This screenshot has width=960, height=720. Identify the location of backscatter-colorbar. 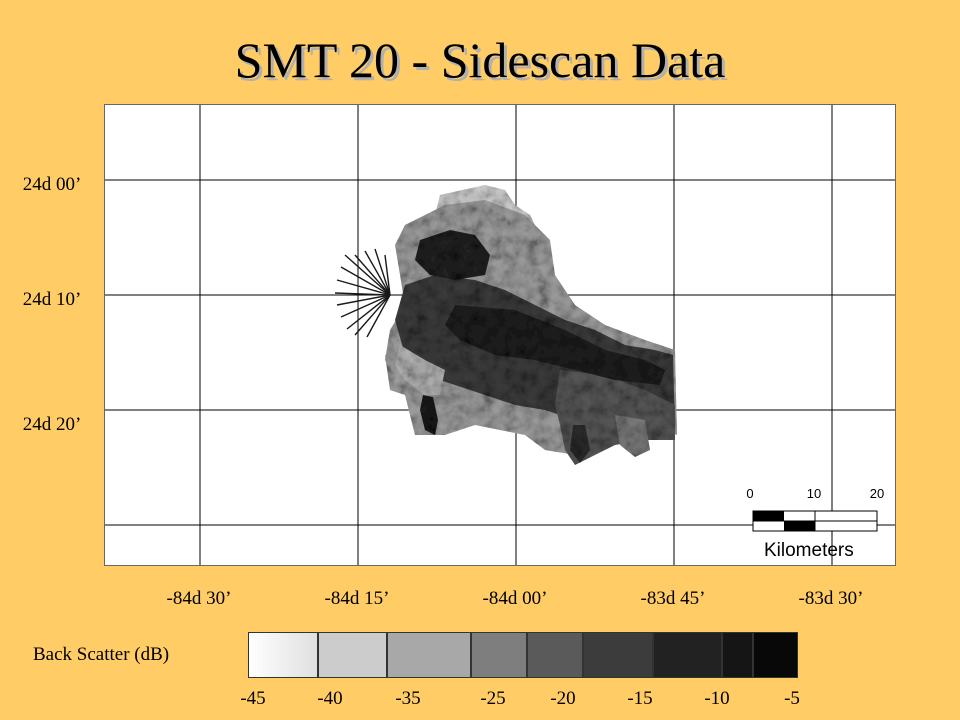
(523, 655).